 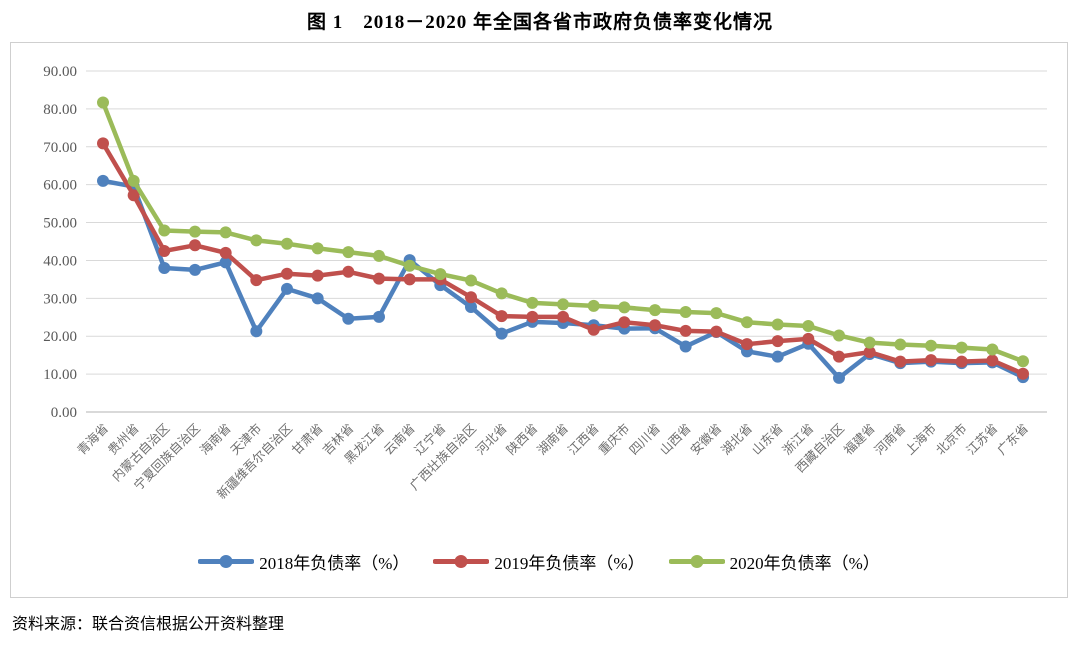 What do you see at coordinates (645, 439) in the screenshot?
I see `x-tick-label: 四川省` at bounding box center [645, 439].